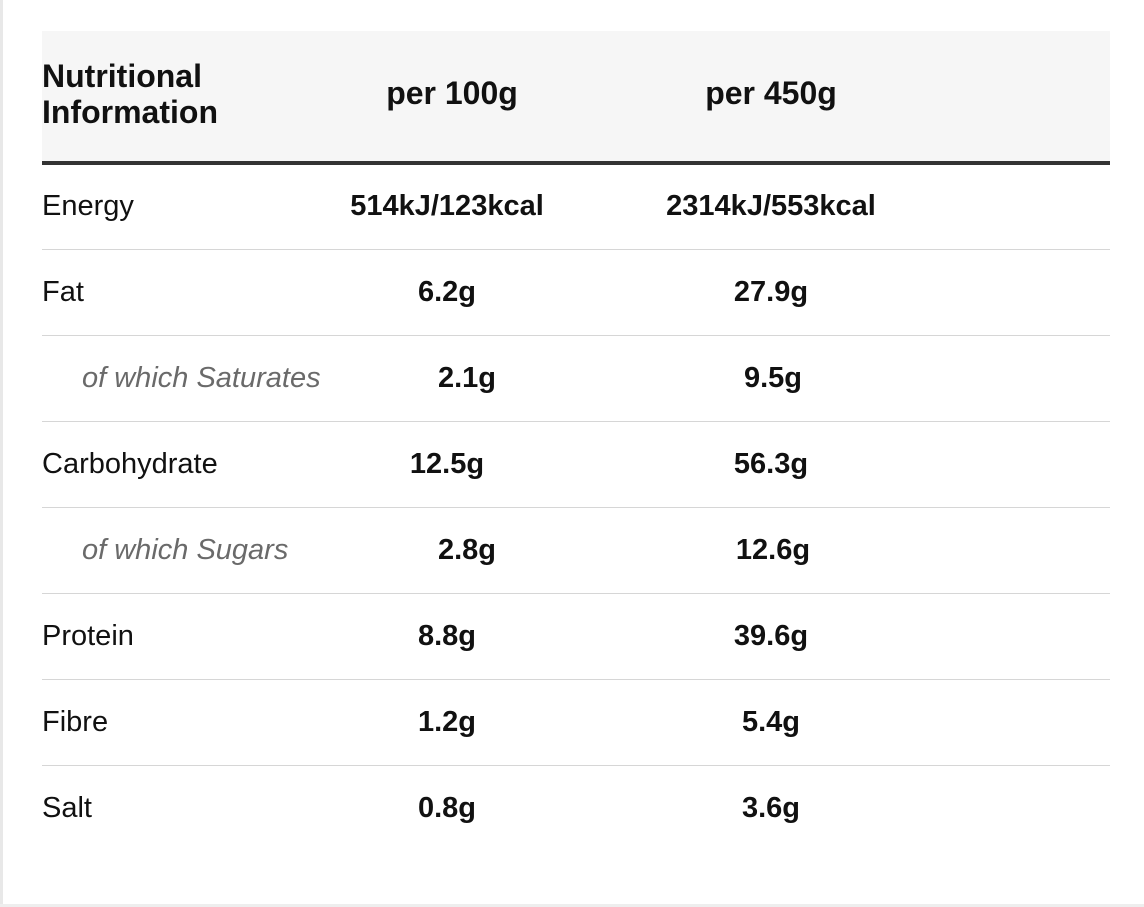  Describe the element at coordinates (552, 636) in the screenshot. I see `value-per-100g: 8.8g` at that location.